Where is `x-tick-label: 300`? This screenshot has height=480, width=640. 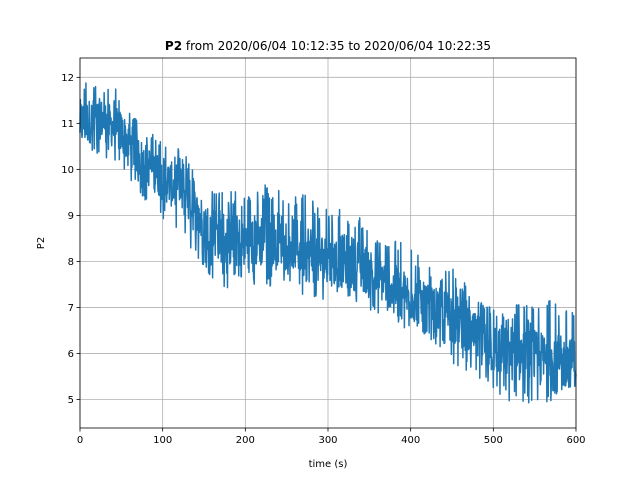
x-tick-label: 300 is located at coordinates (327, 440).